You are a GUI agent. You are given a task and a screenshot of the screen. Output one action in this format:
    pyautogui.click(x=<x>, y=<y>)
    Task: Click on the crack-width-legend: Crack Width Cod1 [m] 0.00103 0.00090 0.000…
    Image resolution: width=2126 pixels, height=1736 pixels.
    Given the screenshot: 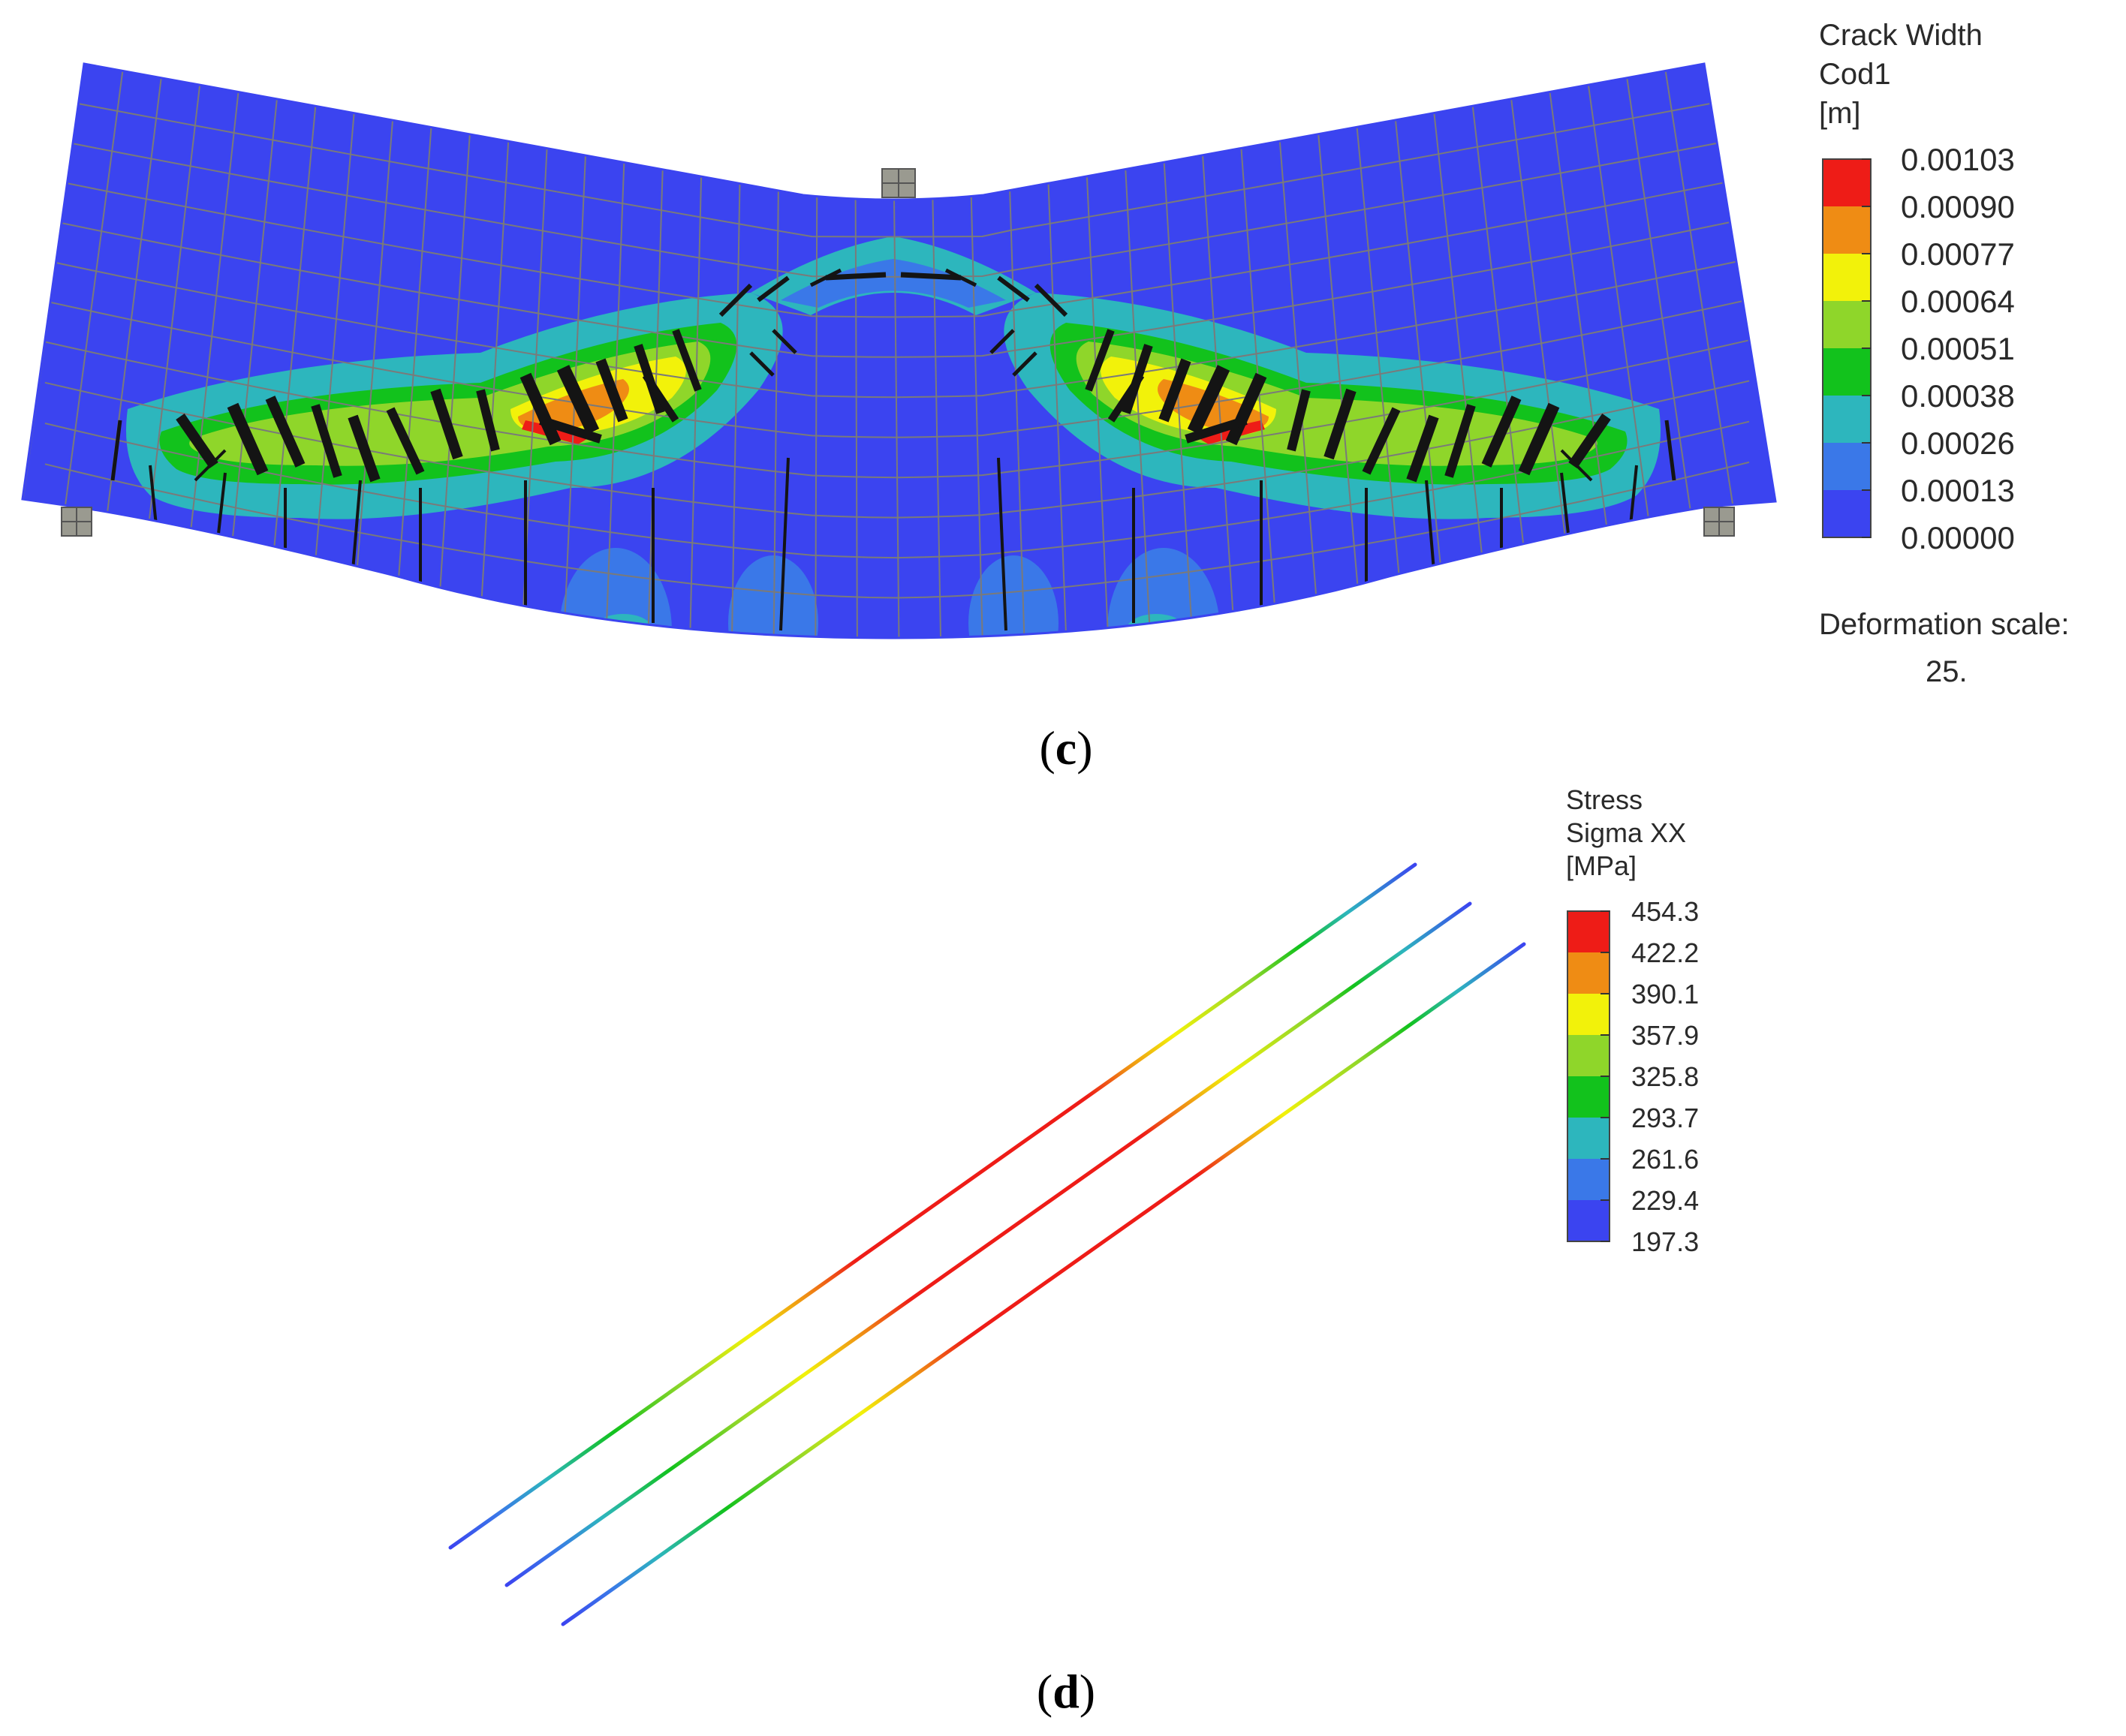 What is the action you would take?
    pyautogui.click(x=1944, y=354)
    